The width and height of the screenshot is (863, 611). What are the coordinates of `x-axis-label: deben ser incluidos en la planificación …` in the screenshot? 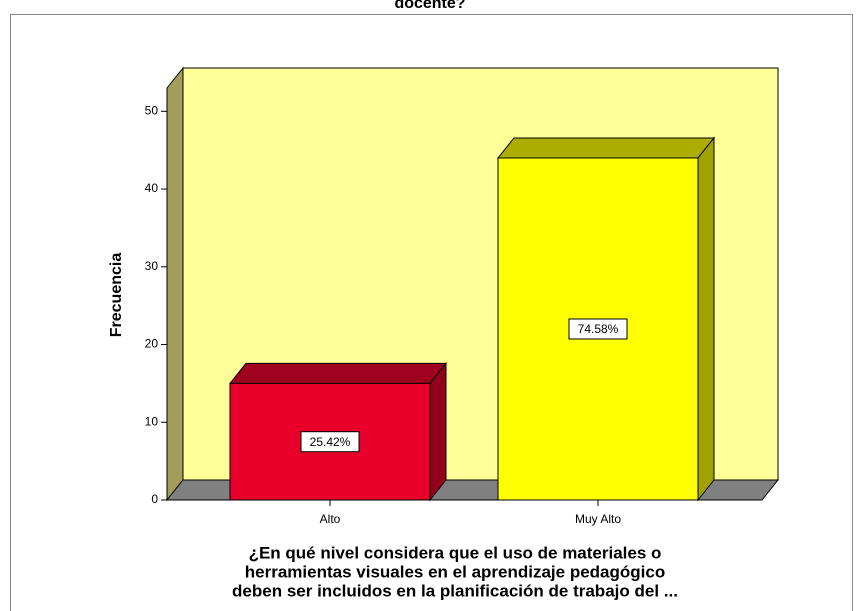 It's located at (455, 590).